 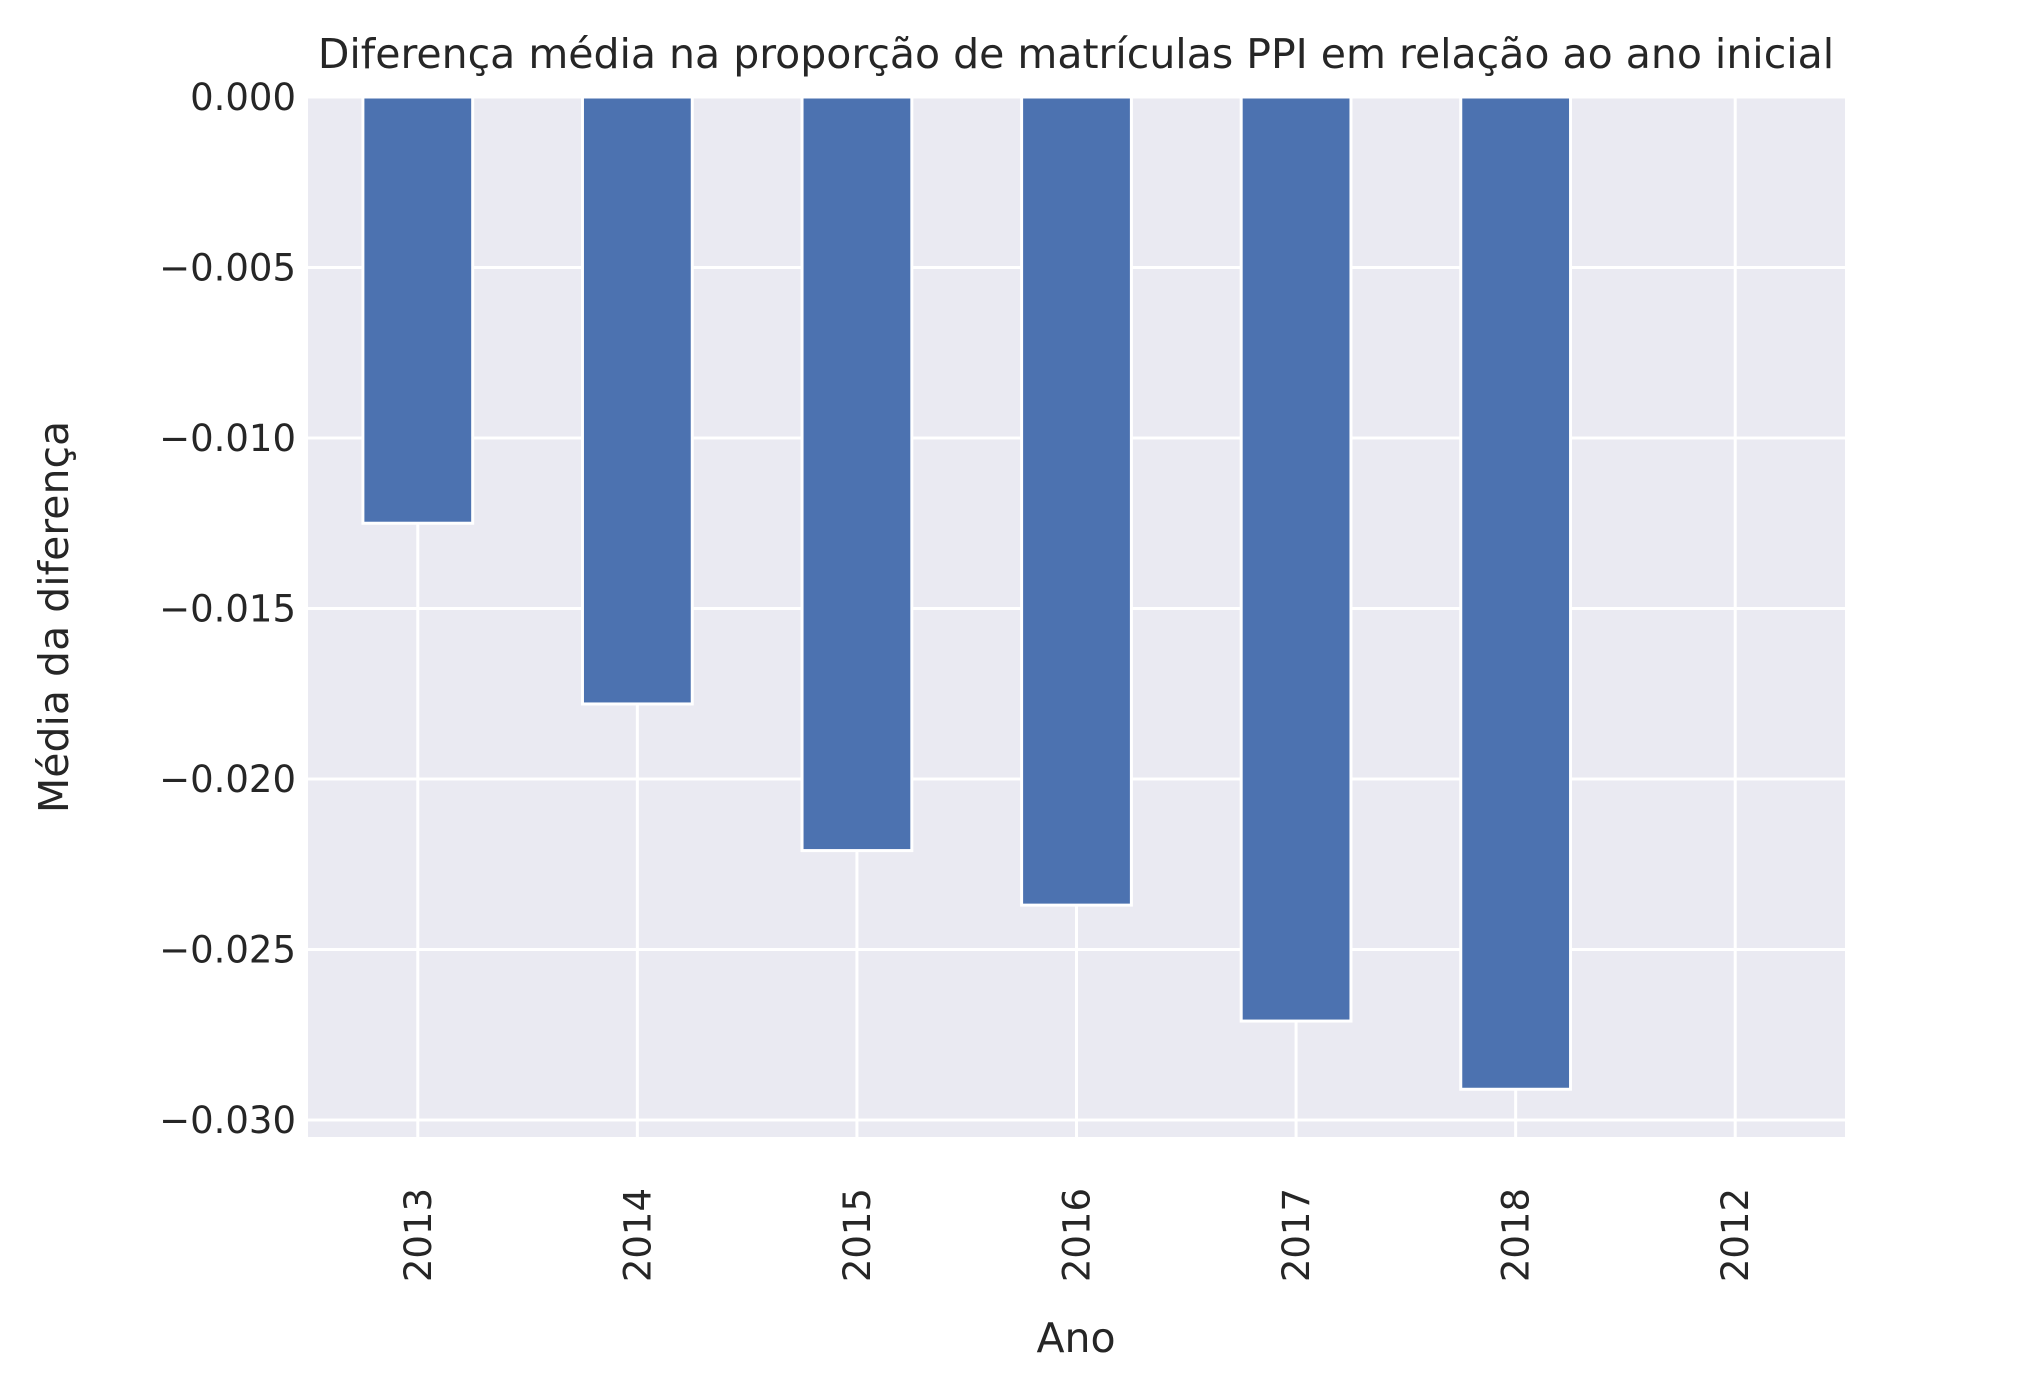 I want to click on x-tick-label: 2014, so click(x=637, y=1235).